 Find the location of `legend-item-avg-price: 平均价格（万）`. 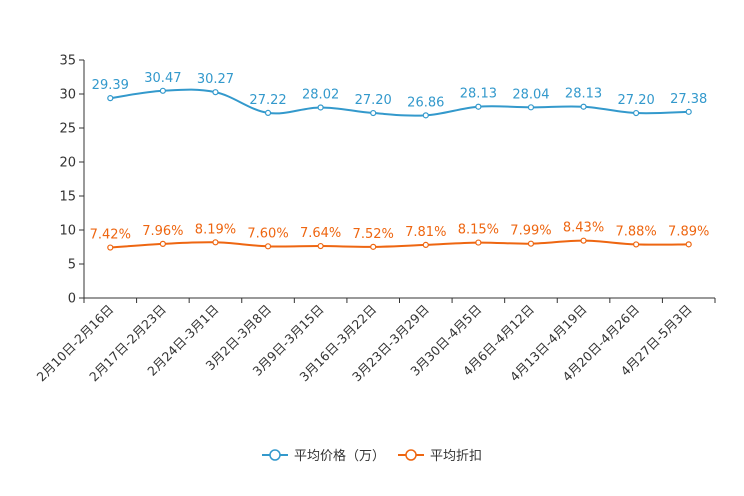

legend-item-avg-price: 平均价格（万） is located at coordinates (323, 456).